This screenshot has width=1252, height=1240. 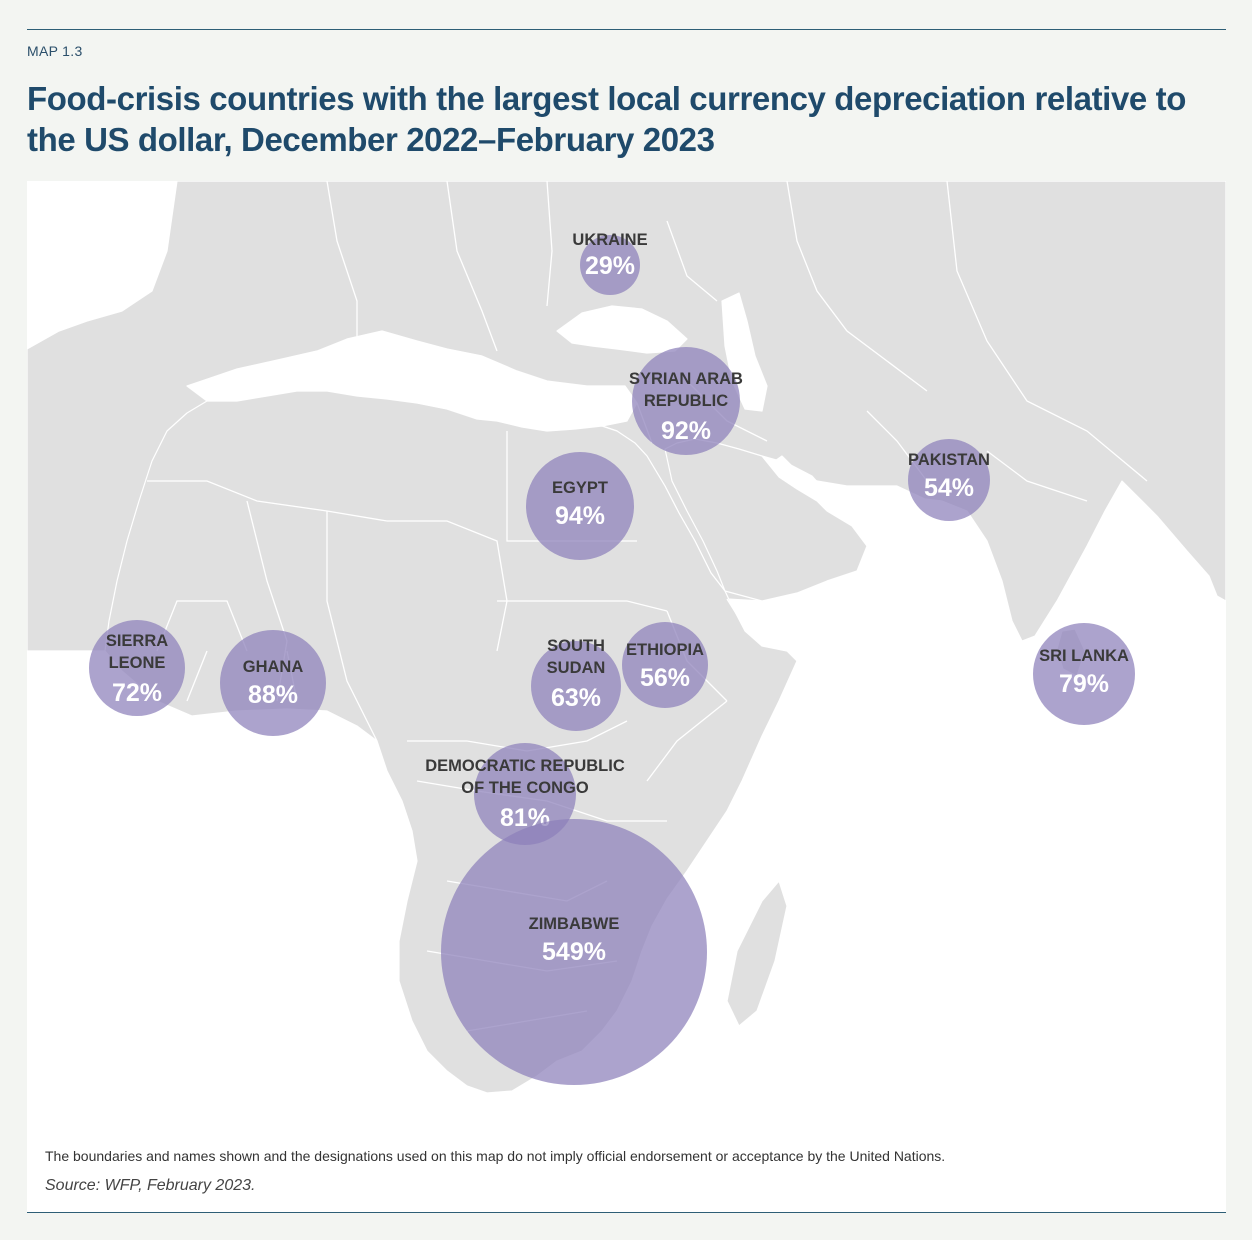 What do you see at coordinates (576, 646) in the screenshot?
I see `country-name-south-sudan: SOUTH` at bounding box center [576, 646].